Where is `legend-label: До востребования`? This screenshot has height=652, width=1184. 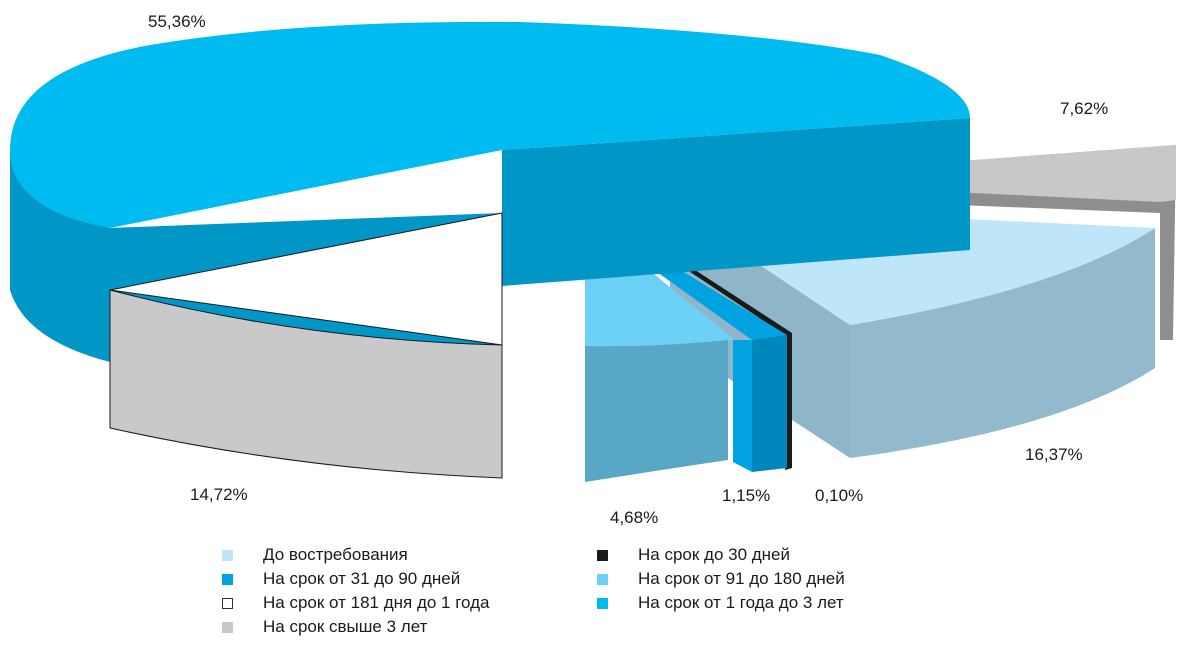 legend-label: До востребования is located at coordinates (335, 554).